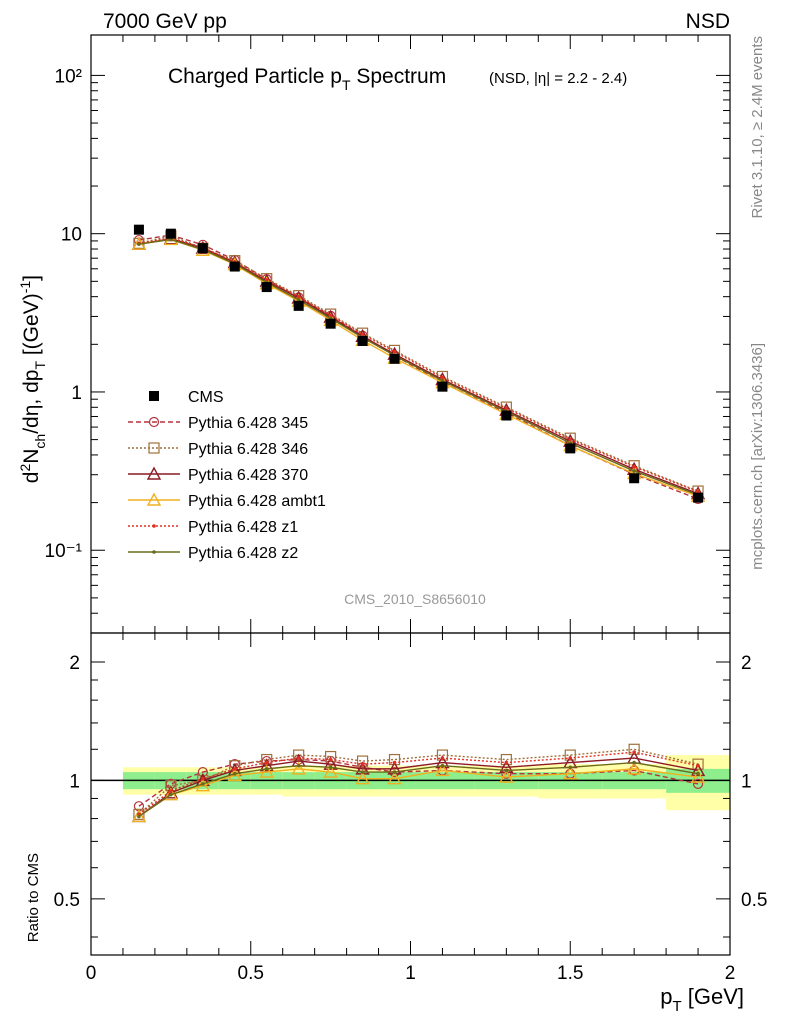  Describe the element at coordinates (257, 501) in the screenshot. I see `legend-label-3: Pythia 6.428 ambt1` at that location.